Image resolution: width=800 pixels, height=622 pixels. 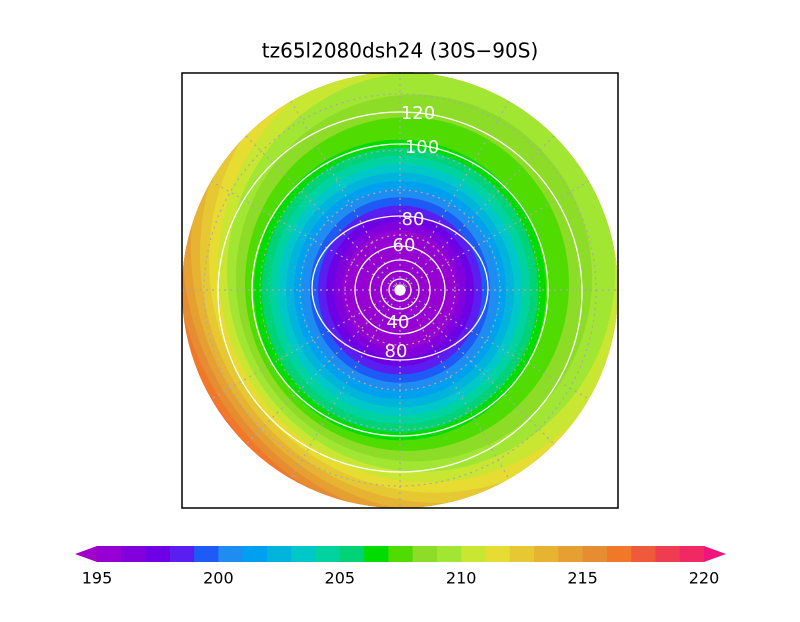 What do you see at coordinates (400, 567) in the screenshot?
I see `colorbar: 195 200 205 210 215 220` at bounding box center [400, 567].